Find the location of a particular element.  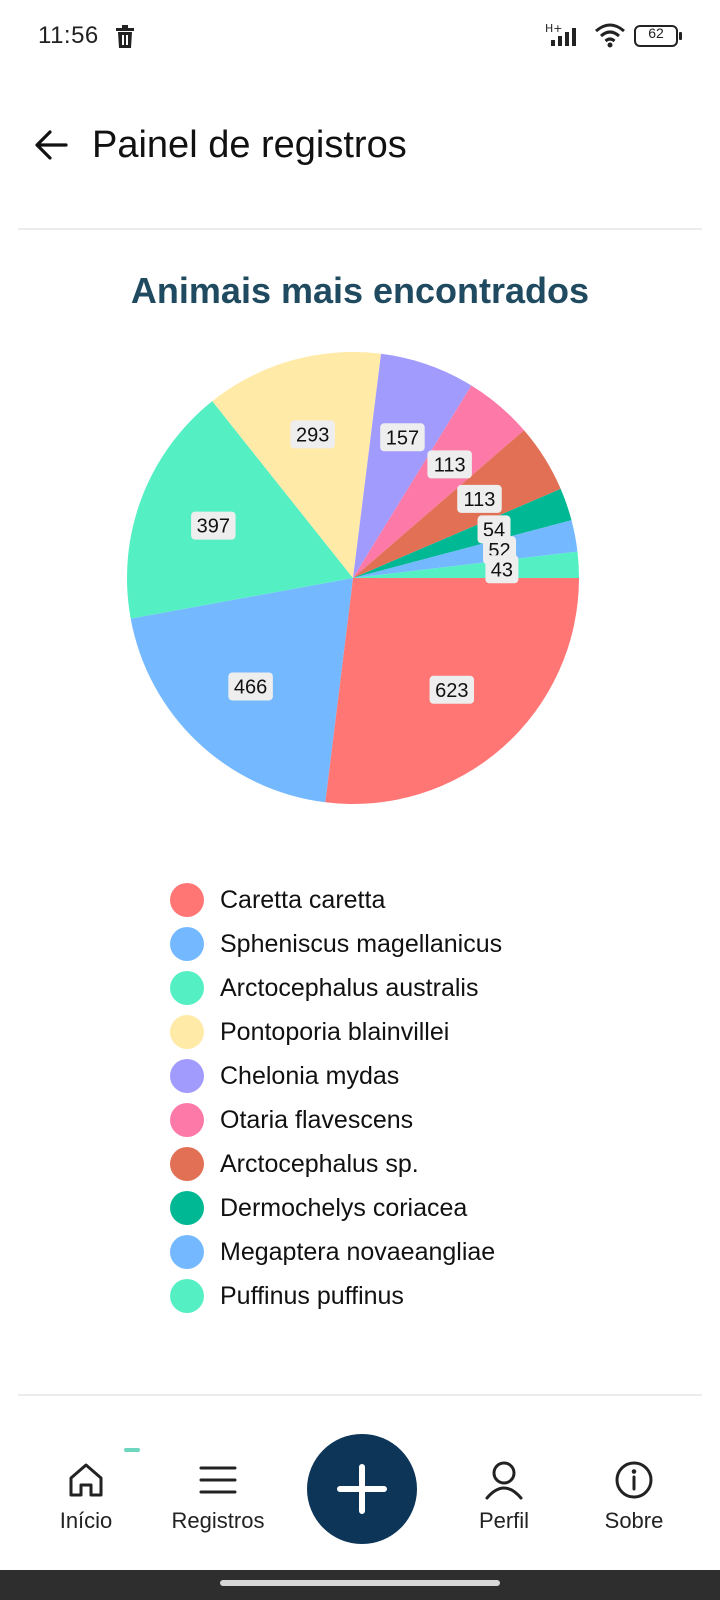

pie-data-label: 397 is located at coordinates (213, 525).